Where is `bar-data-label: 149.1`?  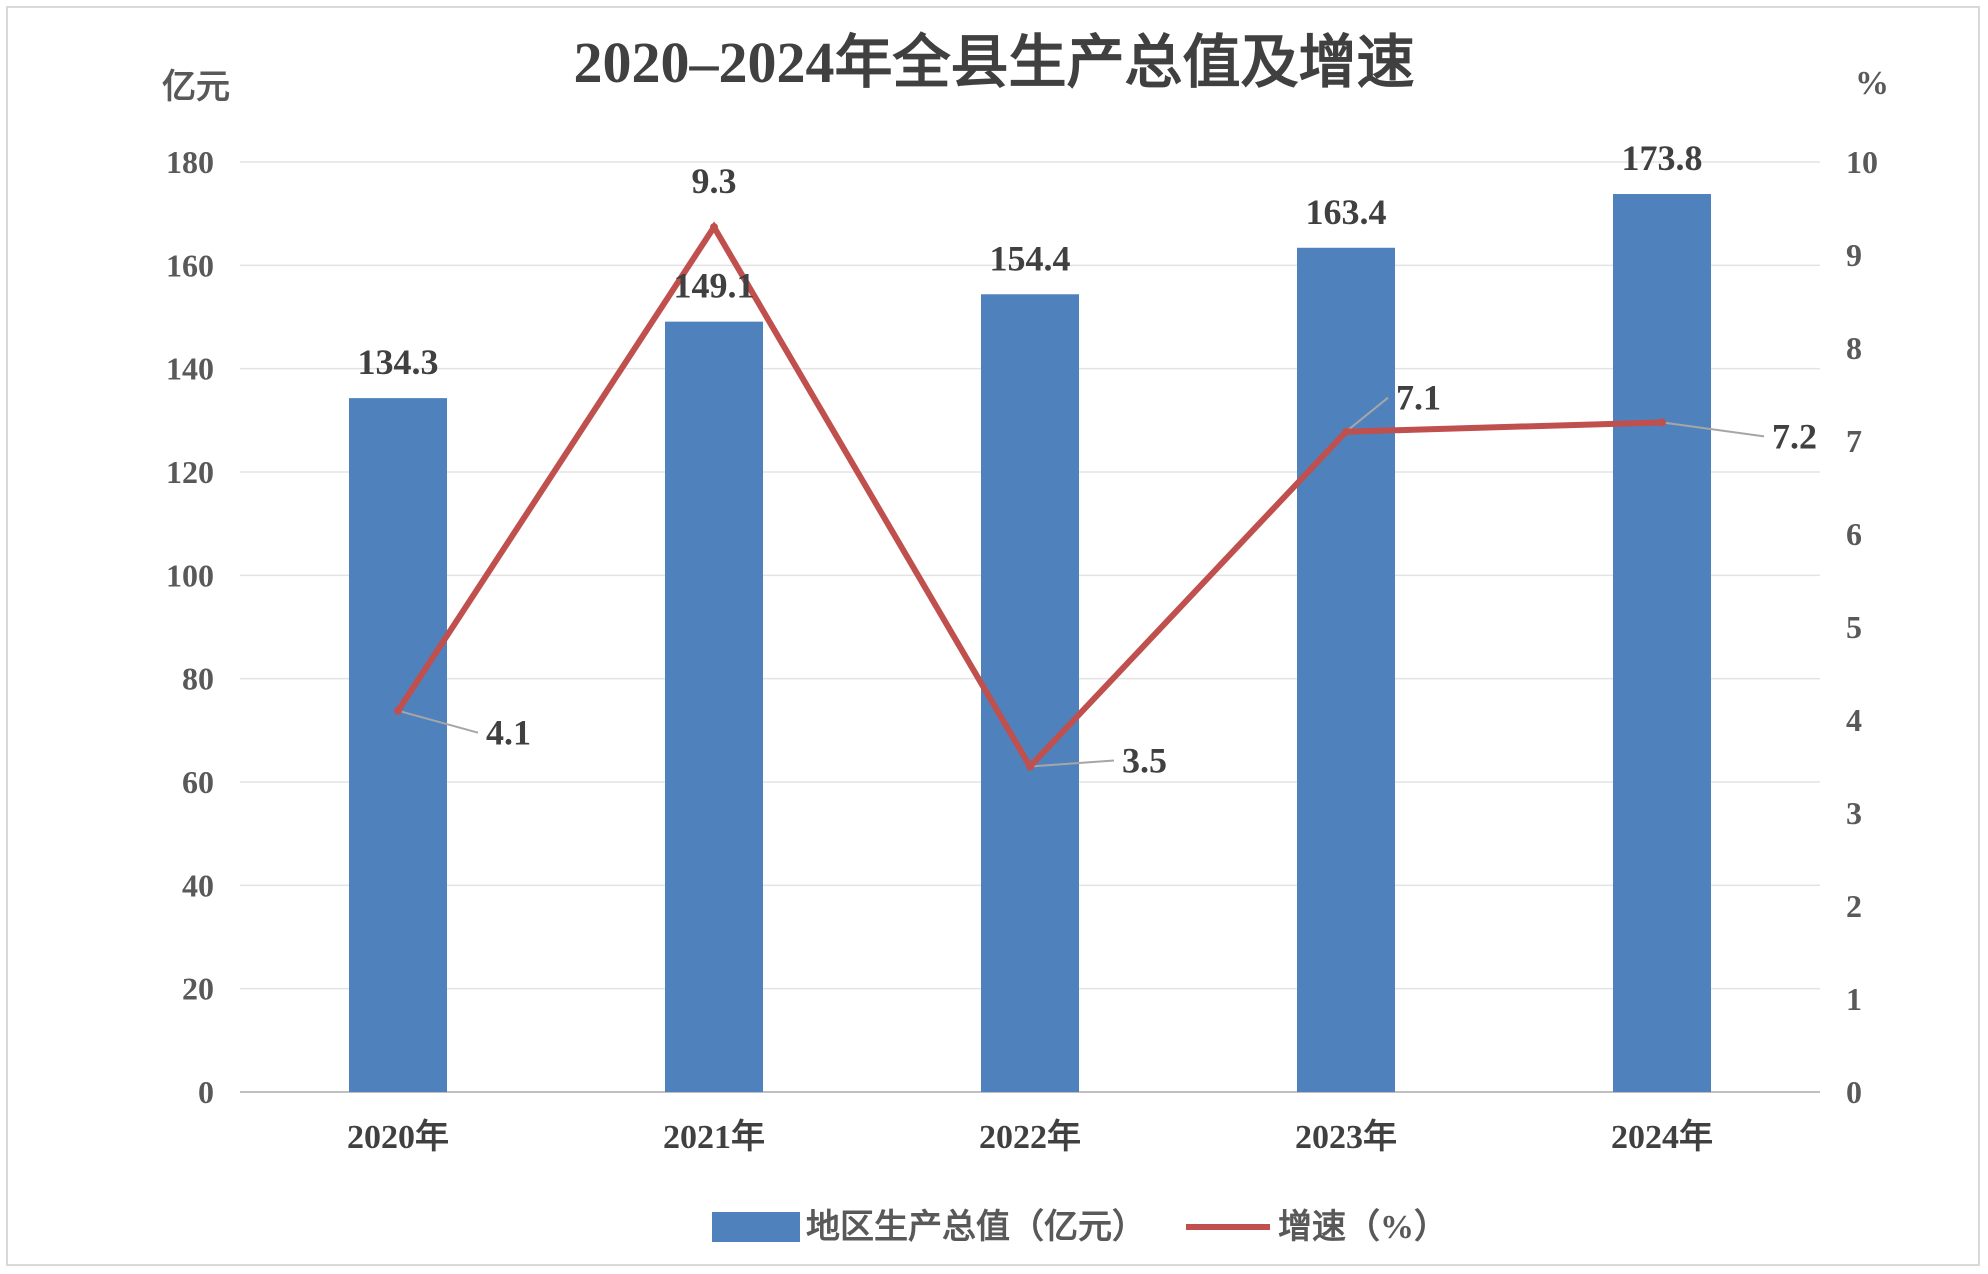
bar-data-label: 149.1 is located at coordinates (714, 286).